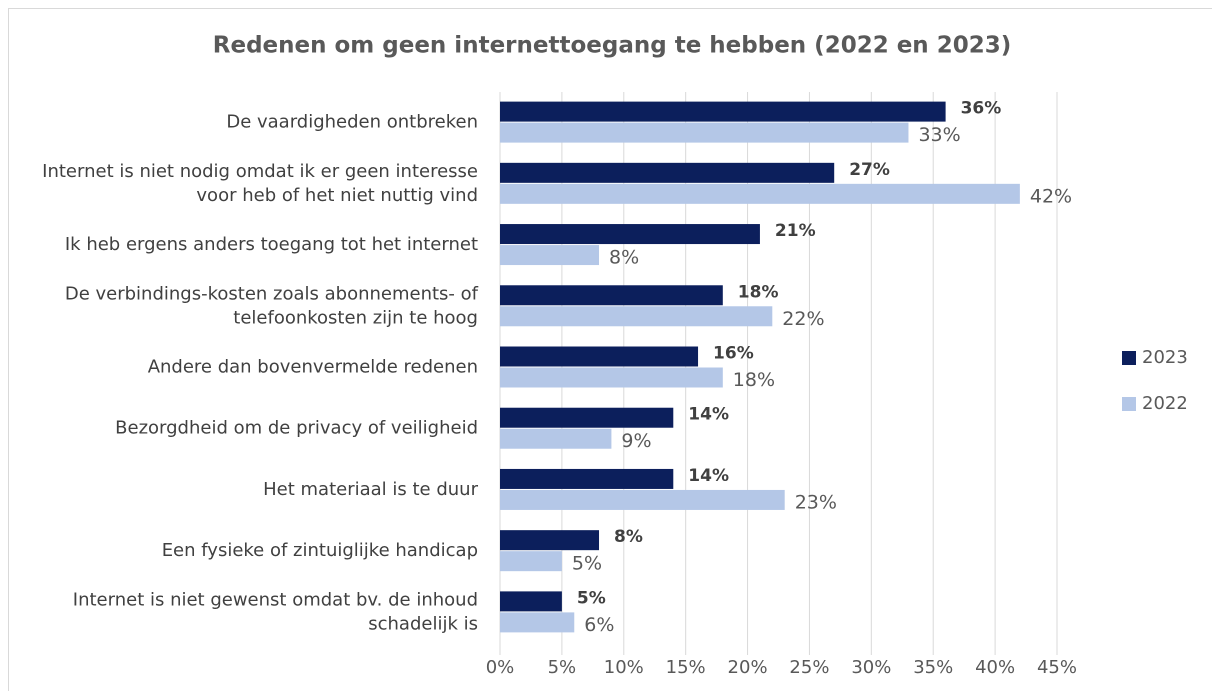  What do you see at coordinates (733, 354) in the screenshot?
I see `value-label: 16%` at bounding box center [733, 354].